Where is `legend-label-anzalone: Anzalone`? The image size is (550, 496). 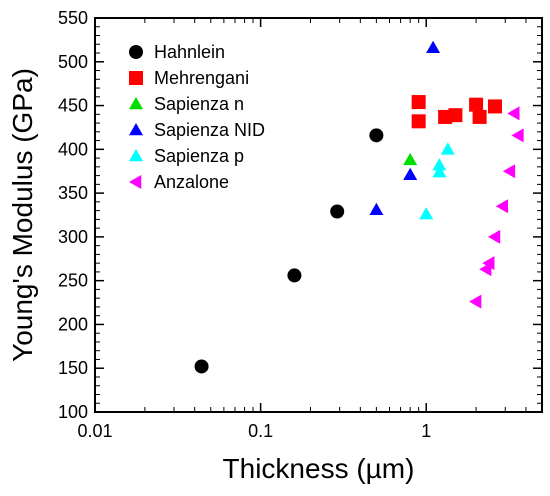 legend-label-anzalone: Anzalone is located at coordinates (191, 182).